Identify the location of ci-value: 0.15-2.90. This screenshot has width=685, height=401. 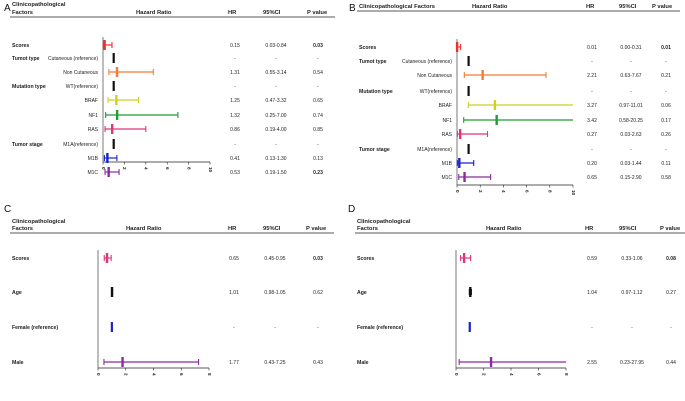
(630, 178).